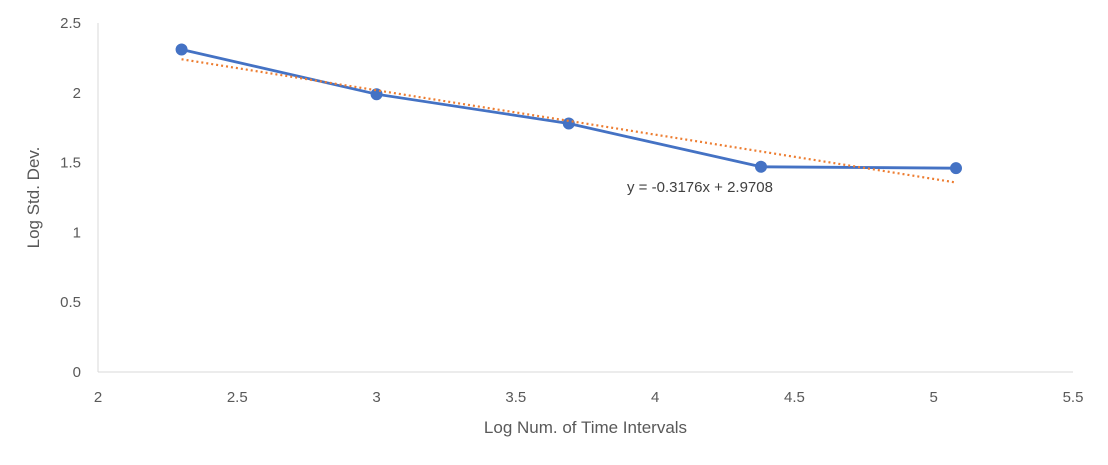 Image resolution: width=1108 pixels, height=465 pixels. I want to click on y-tick-label: 1.5, so click(70, 163).